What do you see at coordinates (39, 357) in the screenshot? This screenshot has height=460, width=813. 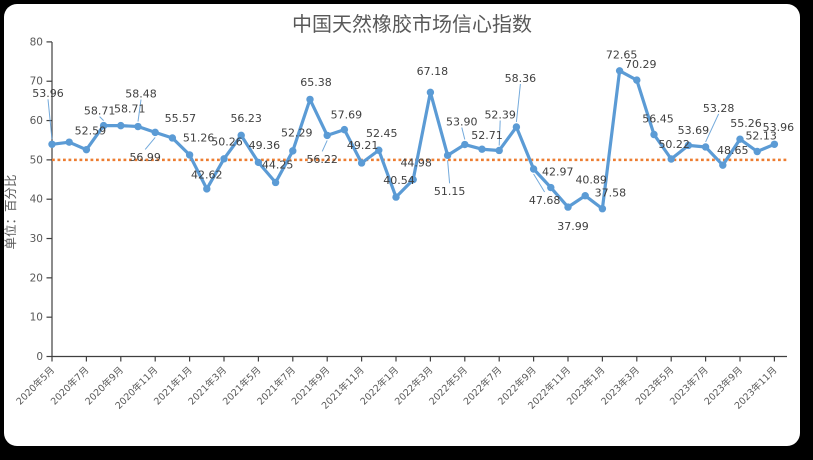 I see `y-tick-label: 0` at bounding box center [39, 357].